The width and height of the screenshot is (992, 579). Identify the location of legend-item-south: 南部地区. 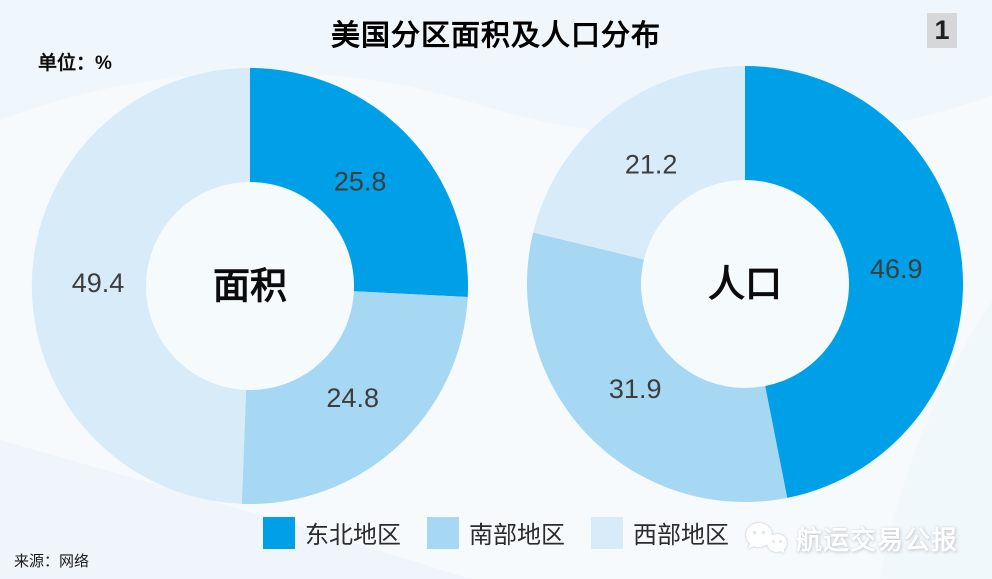
(496, 532).